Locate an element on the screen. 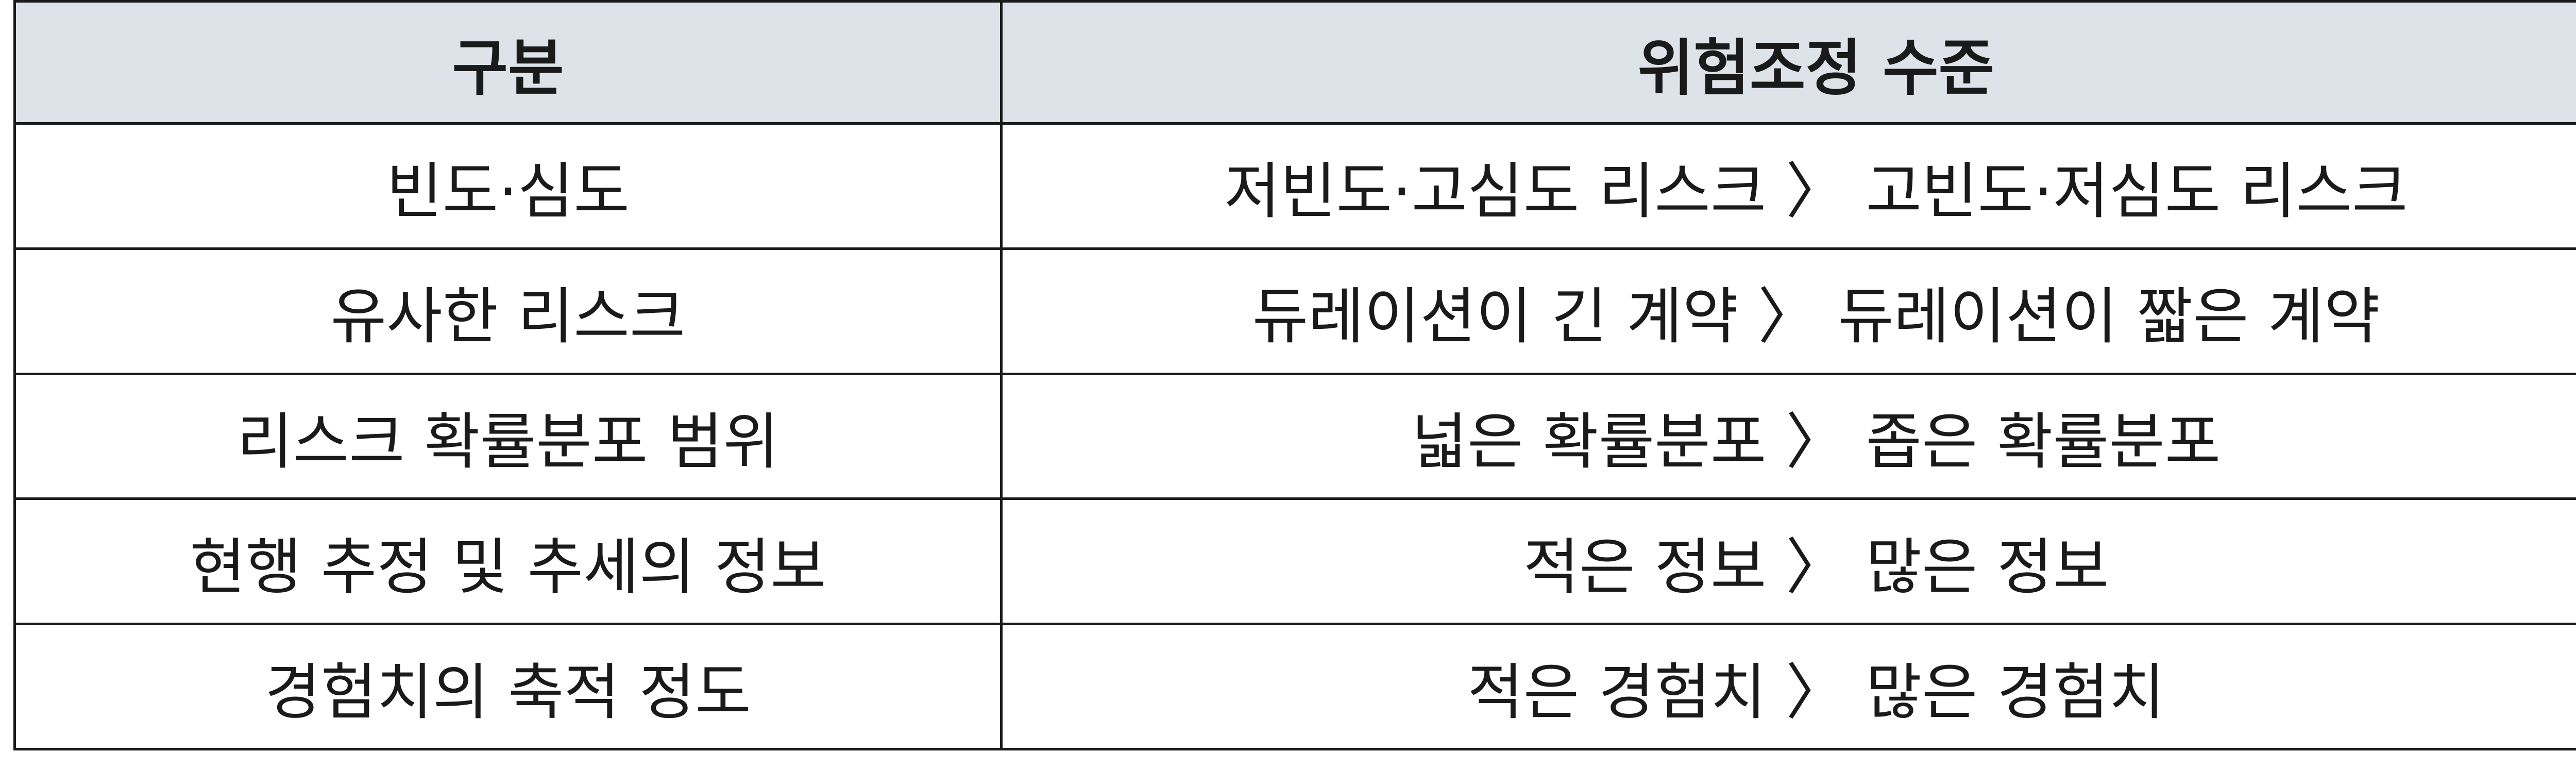 Image resolution: width=2576 pixels, height=768 pixels. row-category-cell: 경험치의 축적 정도 is located at coordinates (508, 687).